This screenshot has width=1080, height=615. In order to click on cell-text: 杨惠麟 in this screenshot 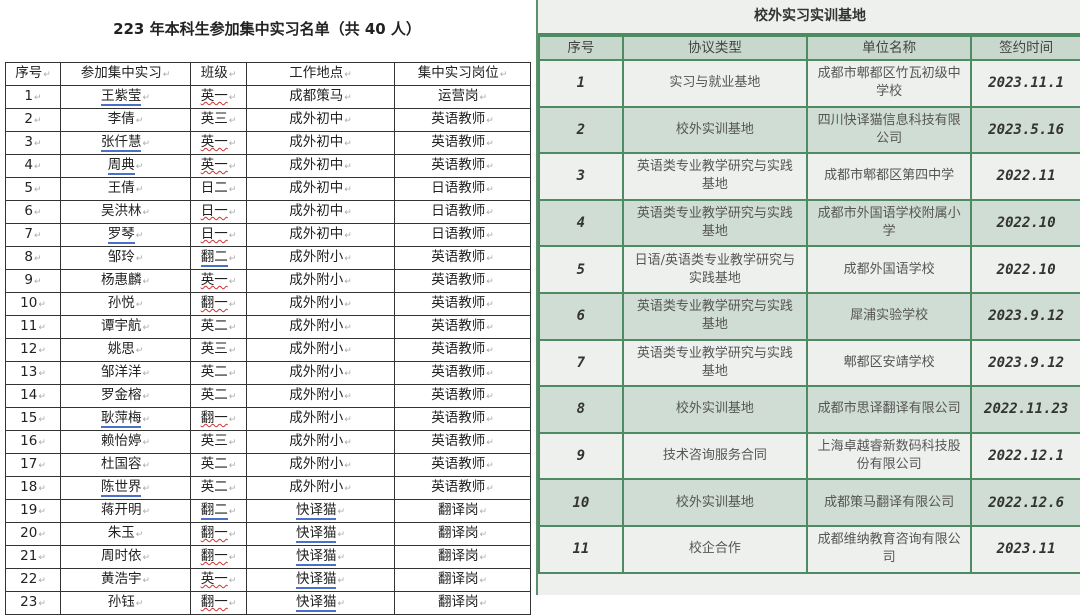, I will do `click(121, 280)`.